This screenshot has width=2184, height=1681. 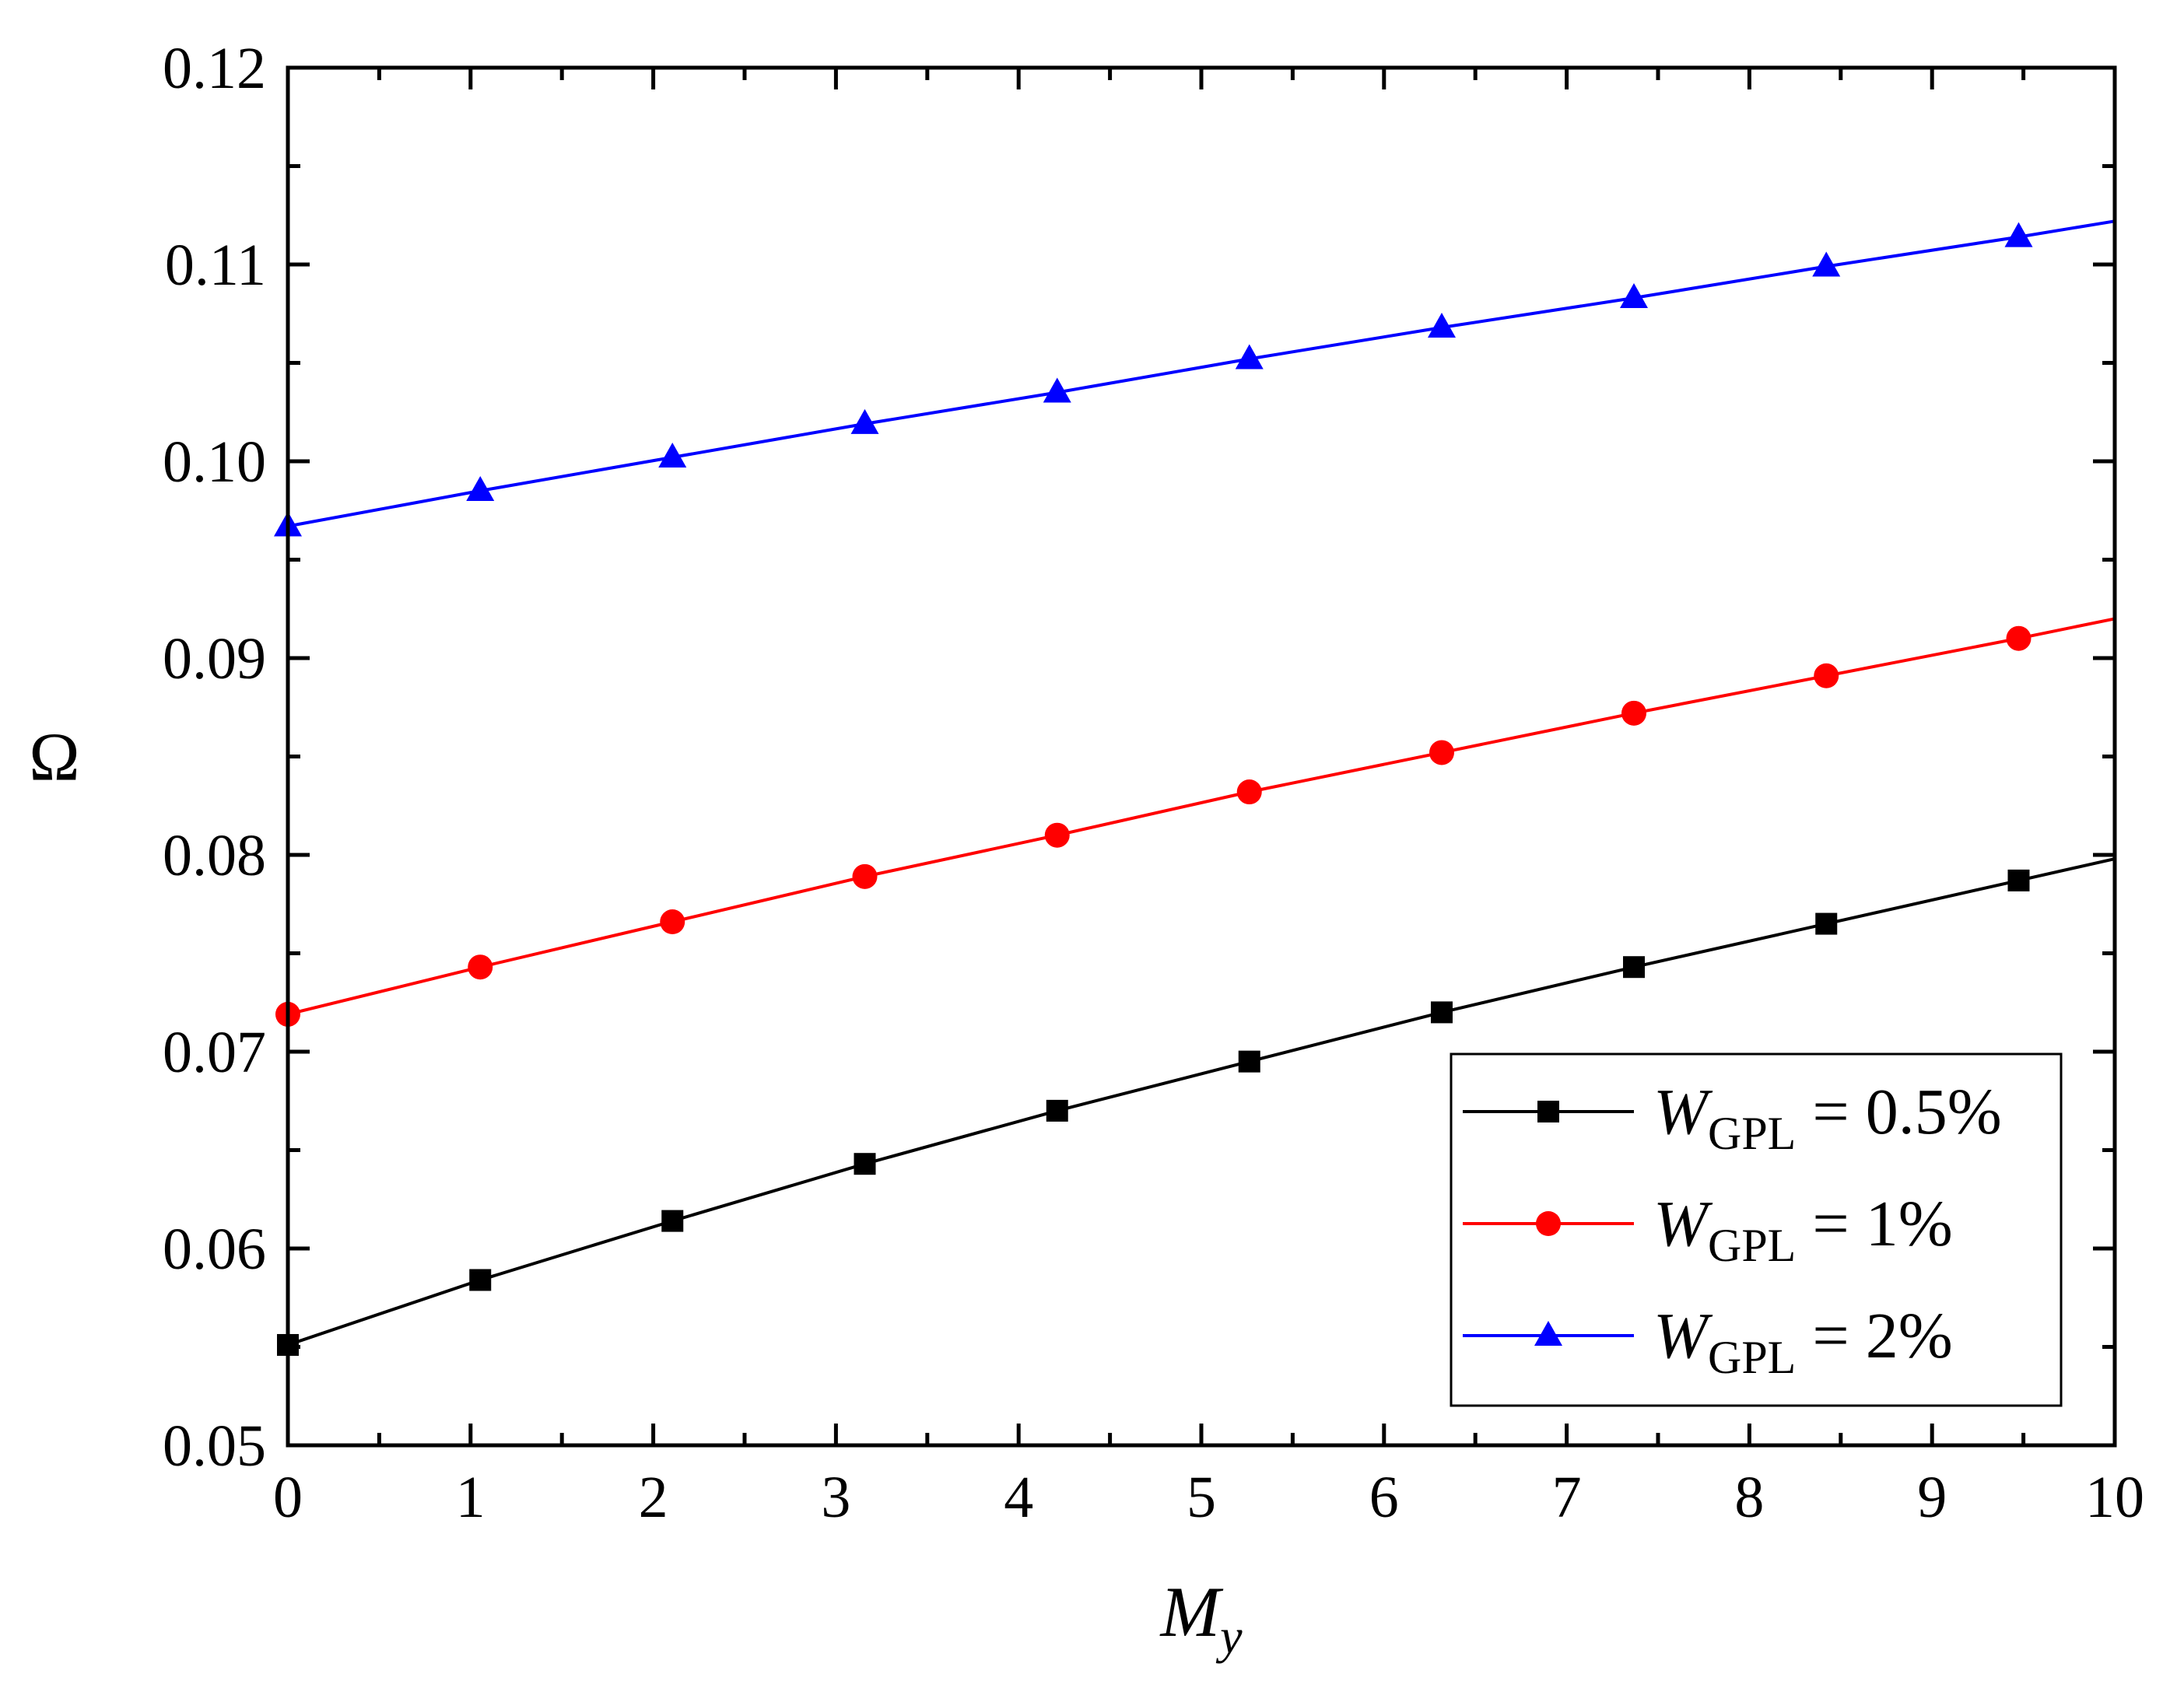 What do you see at coordinates (1019, 1498) in the screenshot?
I see `x-tick-label: 4` at bounding box center [1019, 1498].